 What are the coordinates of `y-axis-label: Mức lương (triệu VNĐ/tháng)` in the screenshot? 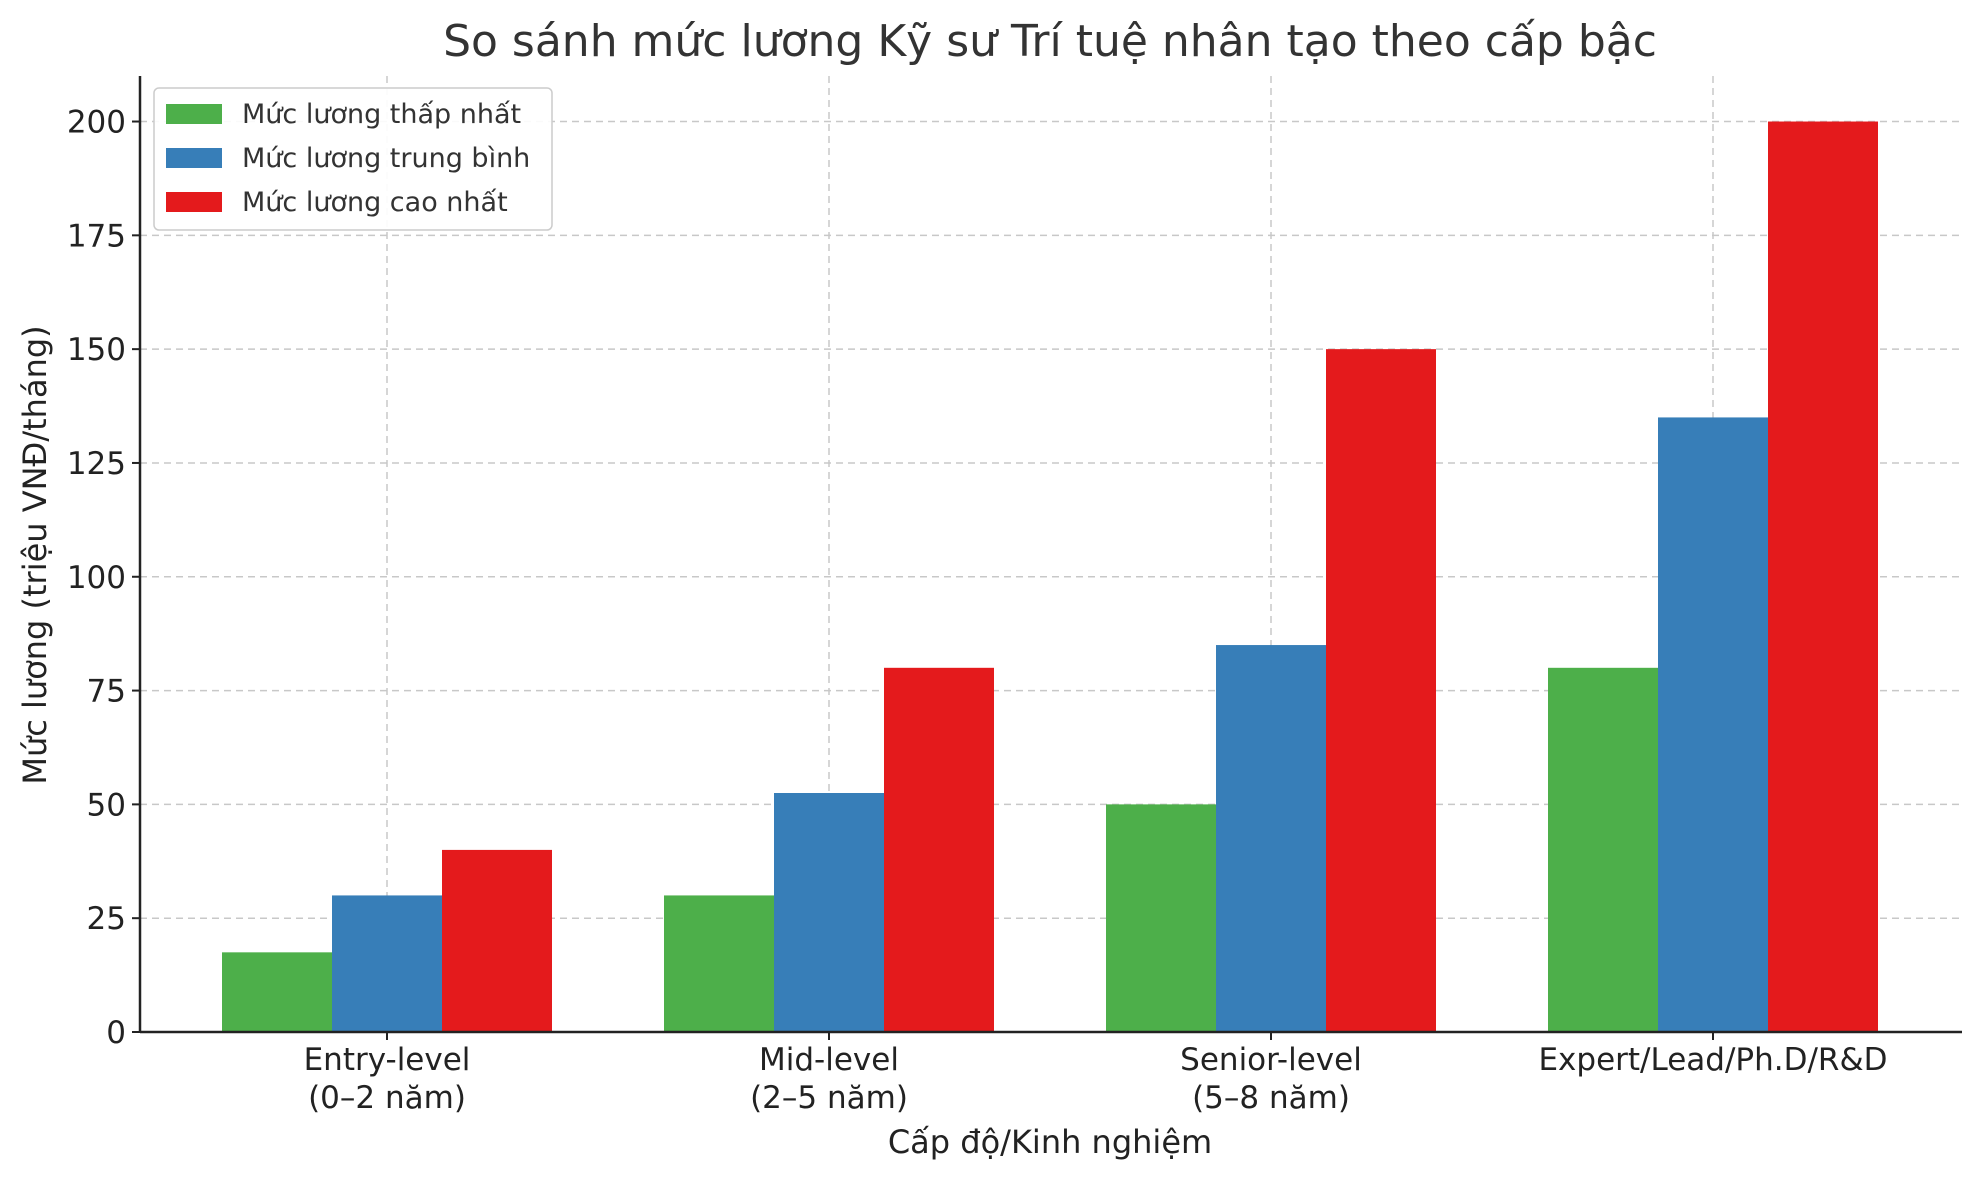 It's located at (35, 554).